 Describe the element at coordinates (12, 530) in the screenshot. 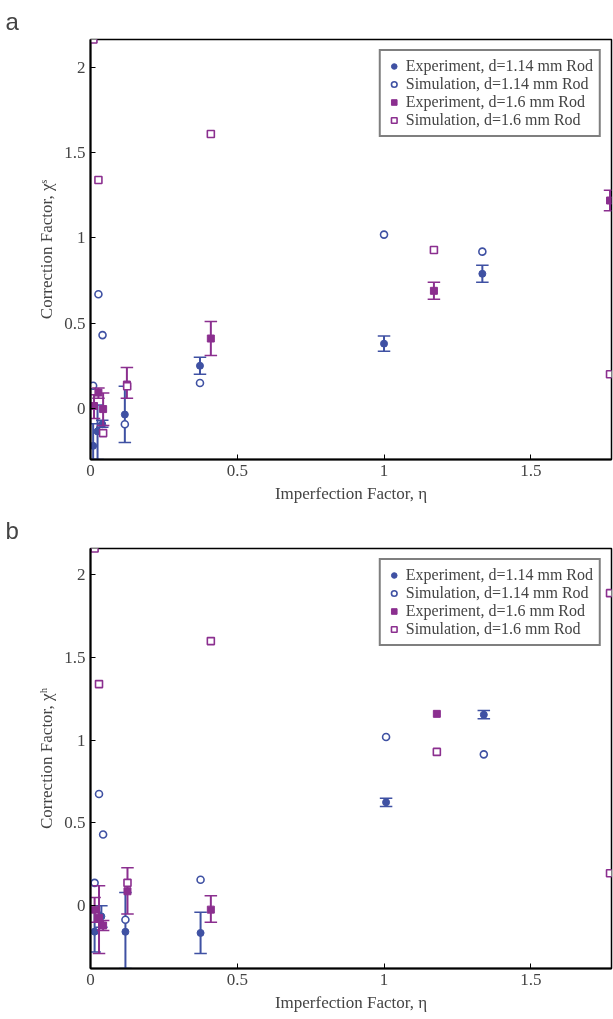

I see `chart-title: b` at that location.